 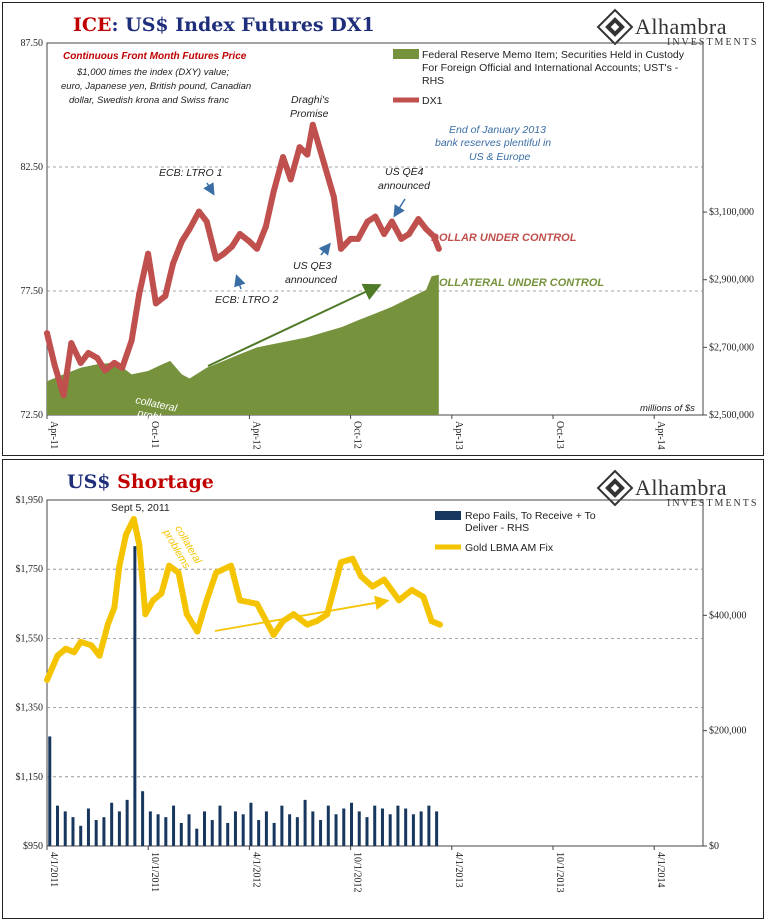 I want to click on x-tick: 10/1/2011, so click(x=154, y=872).